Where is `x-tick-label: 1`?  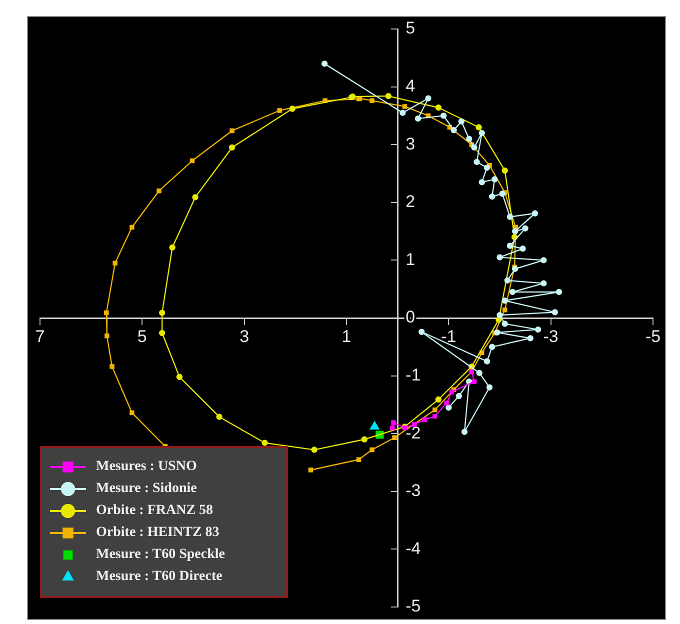
x-tick-label: 1 is located at coordinates (347, 336).